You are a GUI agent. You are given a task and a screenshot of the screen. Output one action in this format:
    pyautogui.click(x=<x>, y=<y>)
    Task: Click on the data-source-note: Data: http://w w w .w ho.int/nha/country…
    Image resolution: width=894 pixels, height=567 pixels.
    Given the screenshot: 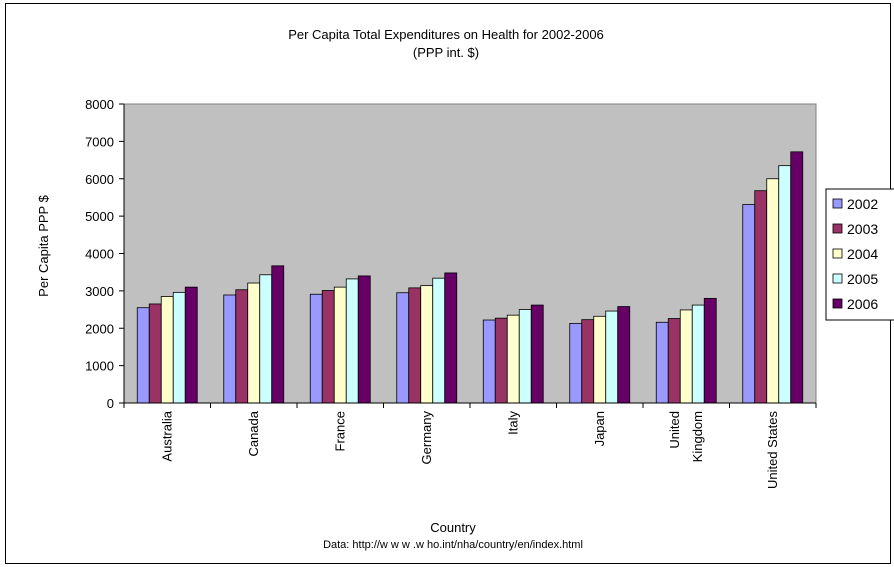 What is the action you would take?
    pyautogui.click(x=453, y=545)
    